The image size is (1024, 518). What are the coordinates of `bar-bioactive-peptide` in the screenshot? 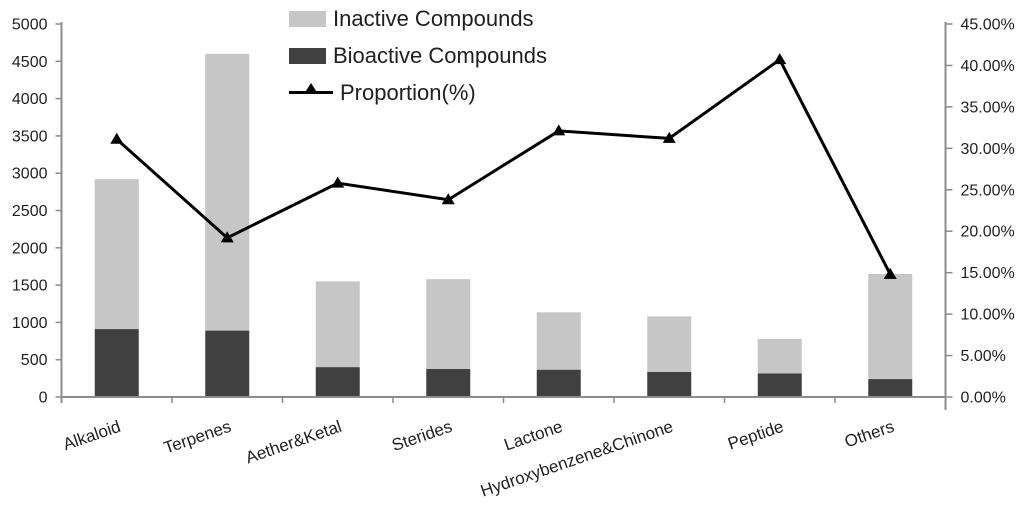 It's located at (779, 385).